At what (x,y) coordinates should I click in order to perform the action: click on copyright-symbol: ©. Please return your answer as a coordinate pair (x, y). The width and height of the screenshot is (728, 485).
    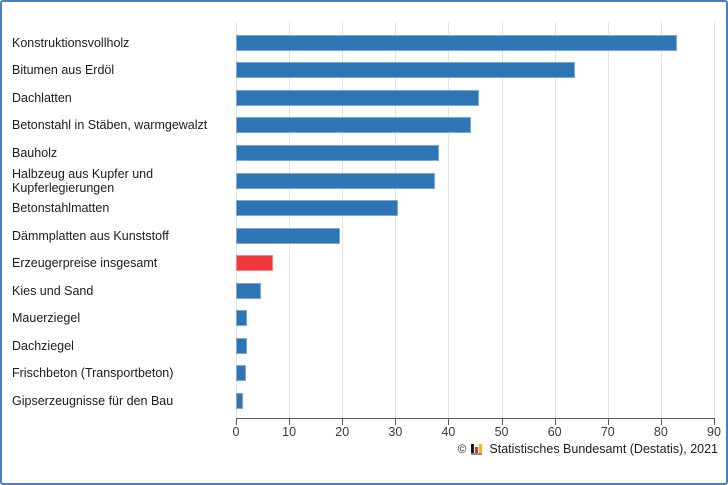
    Looking at the image, I should click on (462, 449).